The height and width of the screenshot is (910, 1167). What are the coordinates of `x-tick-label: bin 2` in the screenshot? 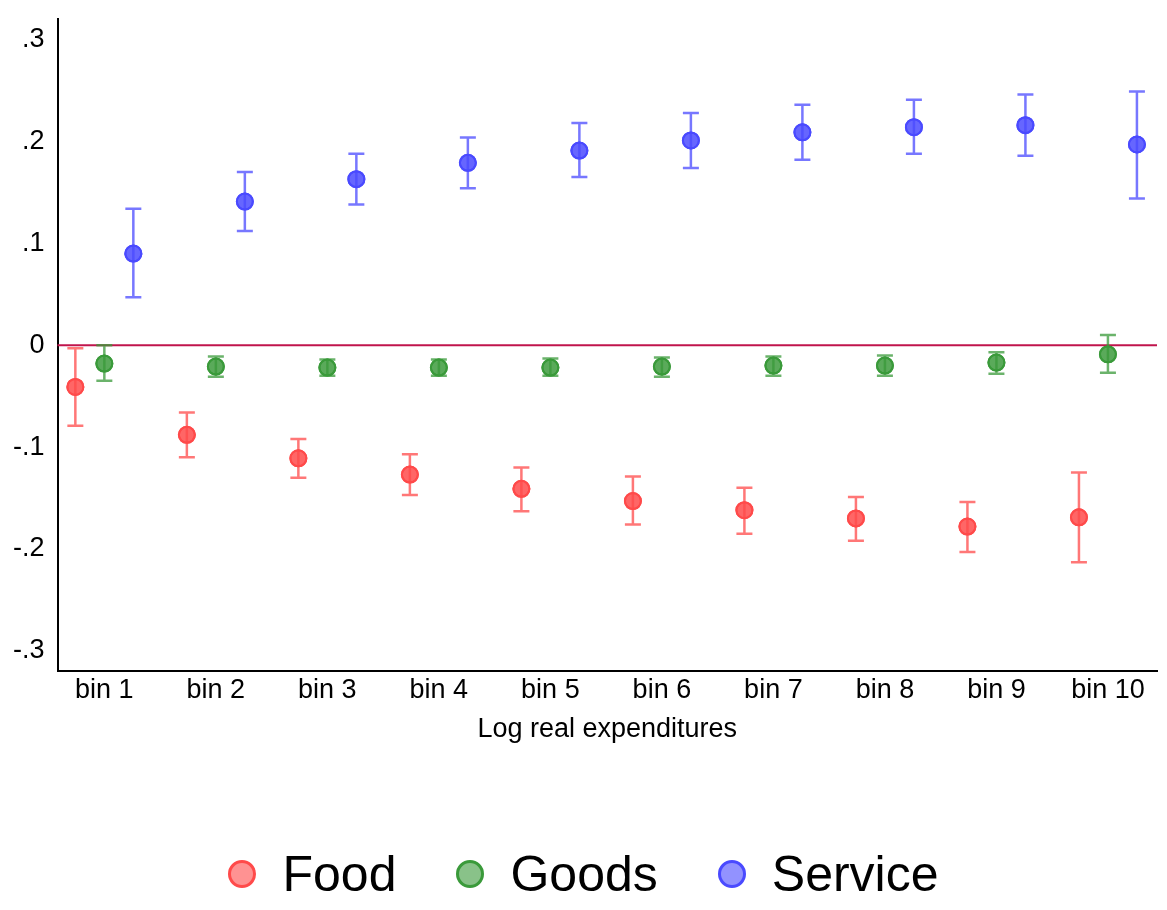 It's located at (216, 688).